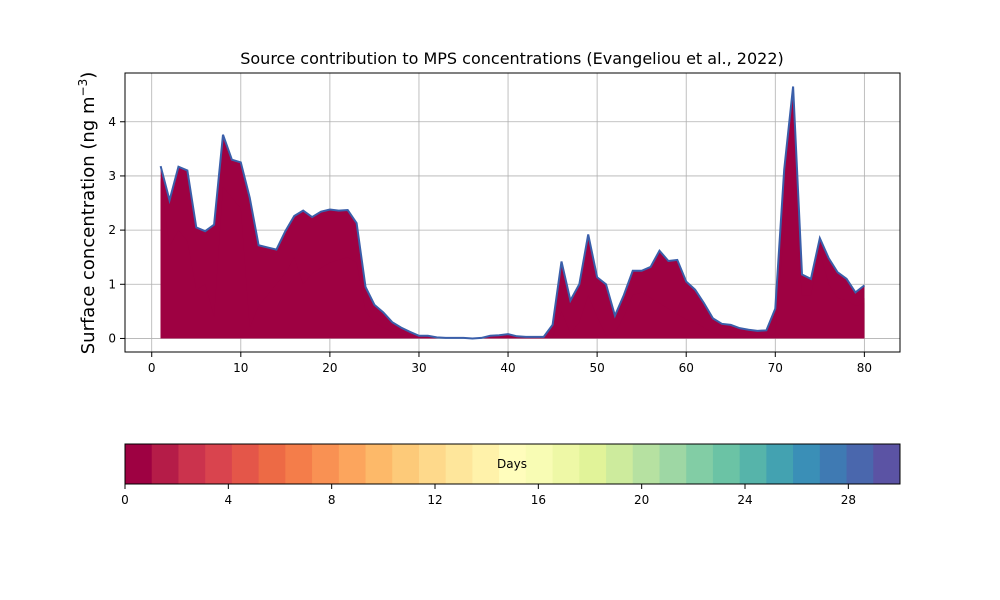 Image resolution: width=1000 pixels, height=600 pixels. What do you see at coordinates (848, 500) in the screenshot?
I see `colorbar-tick-label: 28` at bounding box center [848, 500].